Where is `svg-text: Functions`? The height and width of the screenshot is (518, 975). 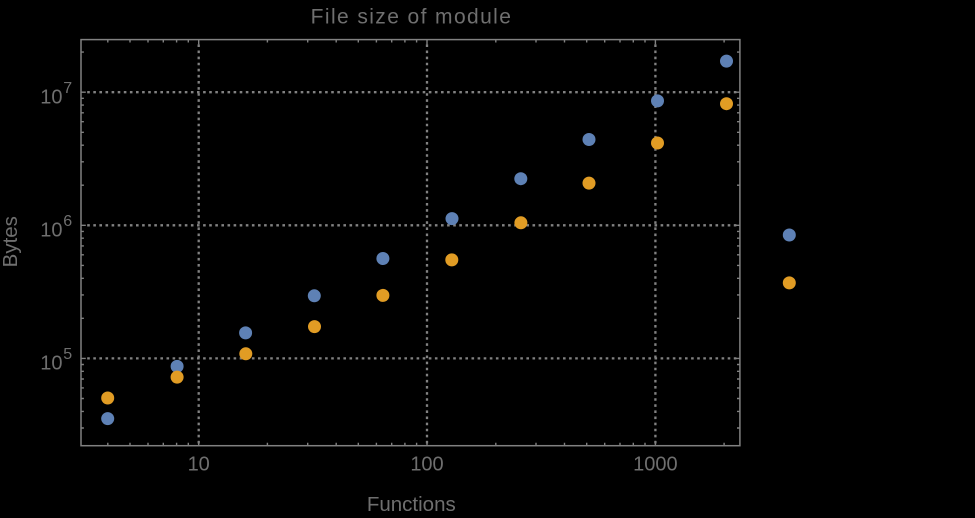 svg-text: Functions is located at coordinates (411, 503).